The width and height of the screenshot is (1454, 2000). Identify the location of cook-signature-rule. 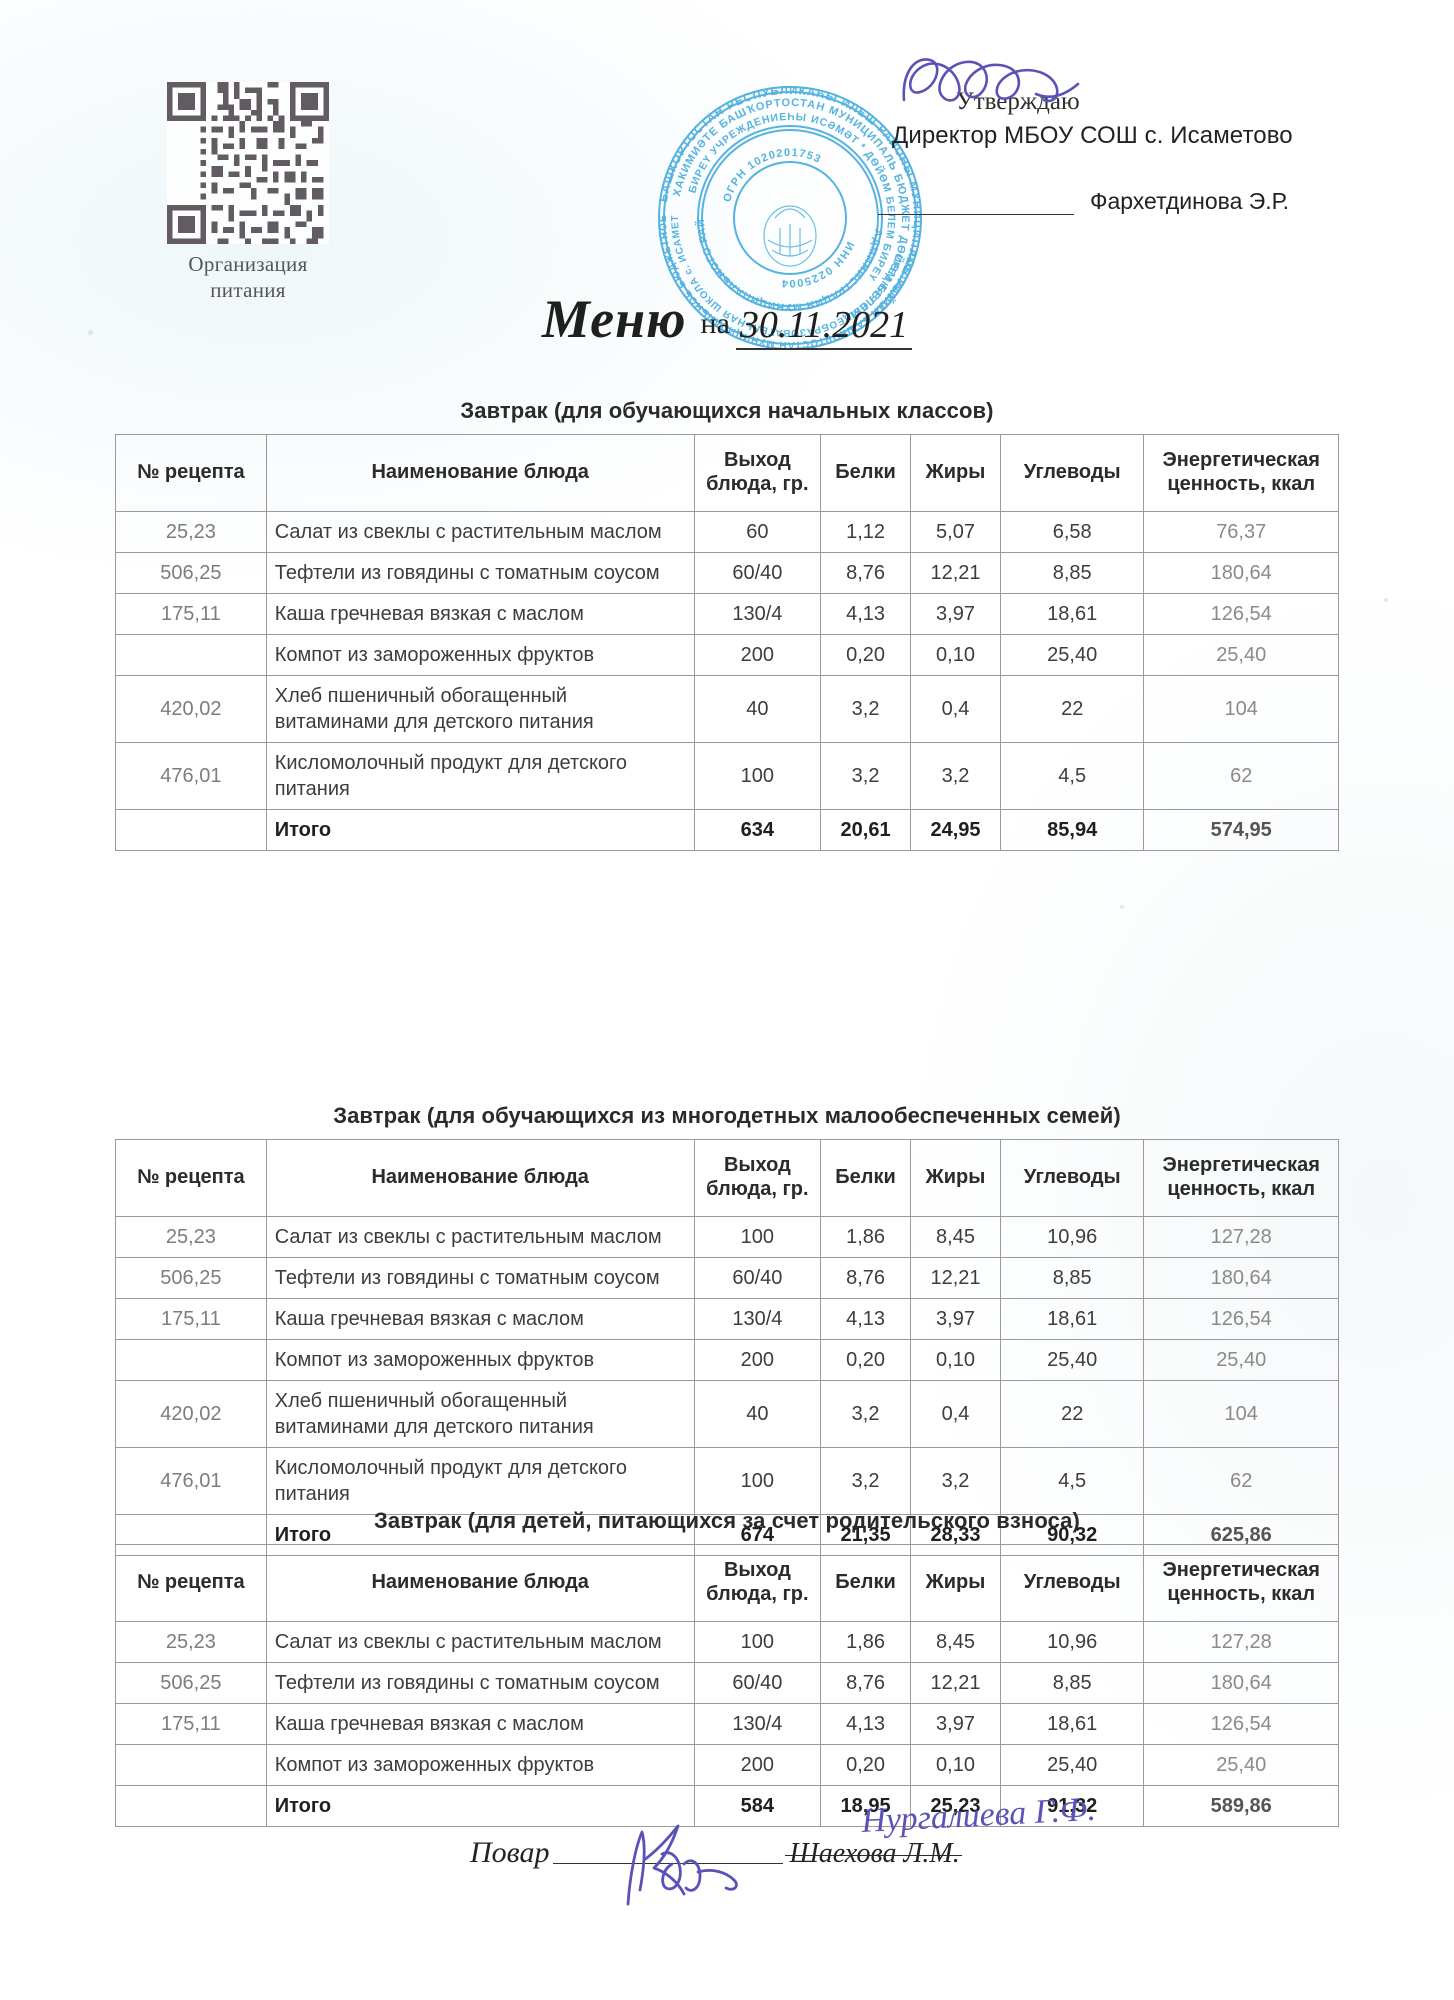
(668, 1863).